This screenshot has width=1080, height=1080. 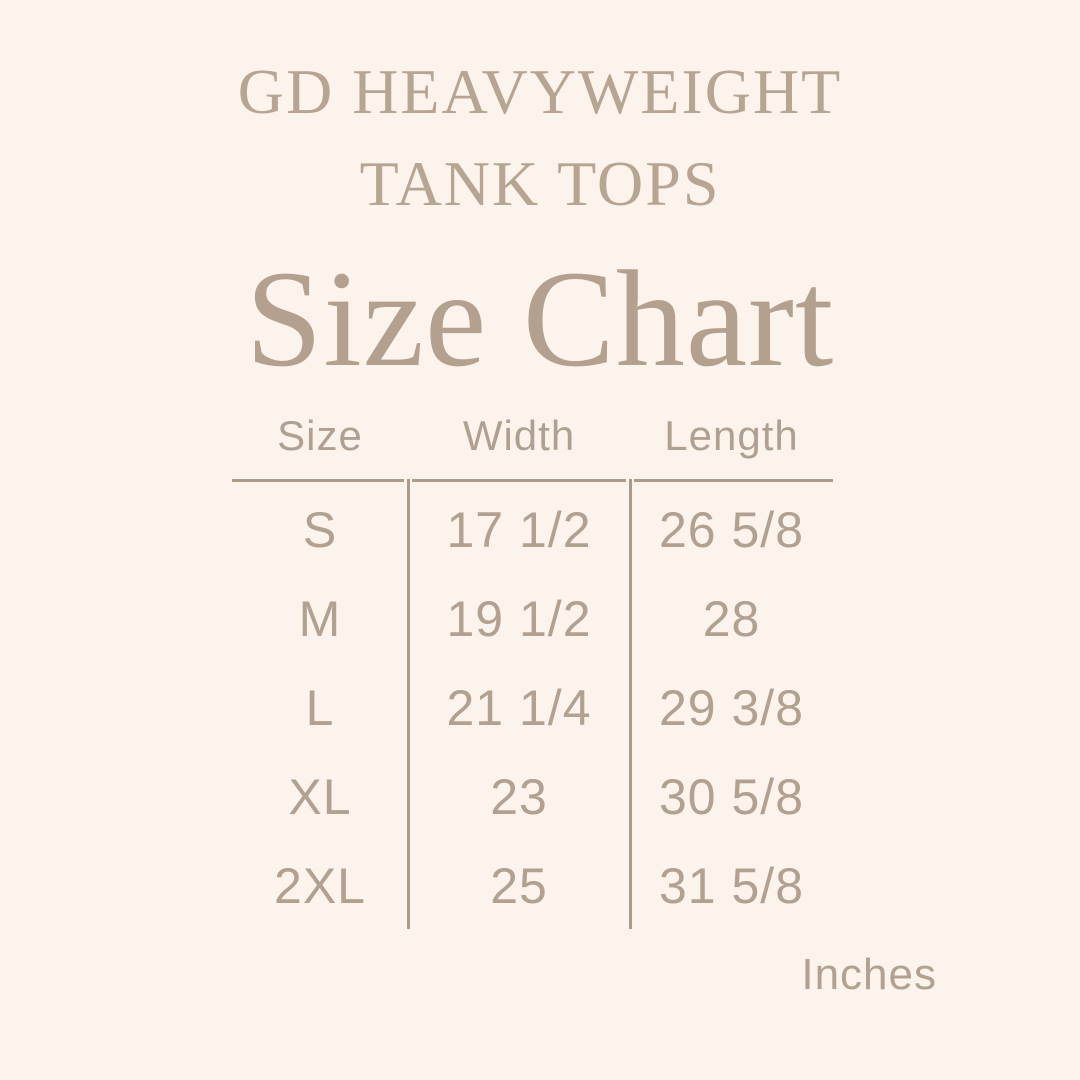 I want to click on table-cell-size: S, so click(x=320, y=529).